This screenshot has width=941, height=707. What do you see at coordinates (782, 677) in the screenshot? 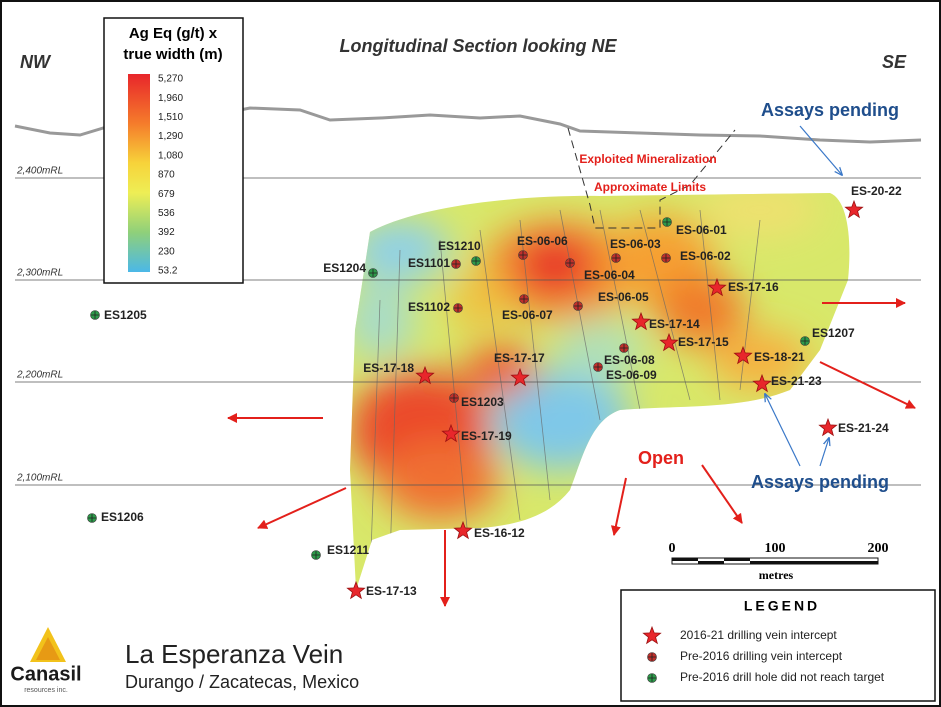
I see `legend-label: Pre-2016 drill hole did not reach target` at bounding box center [782, 677].